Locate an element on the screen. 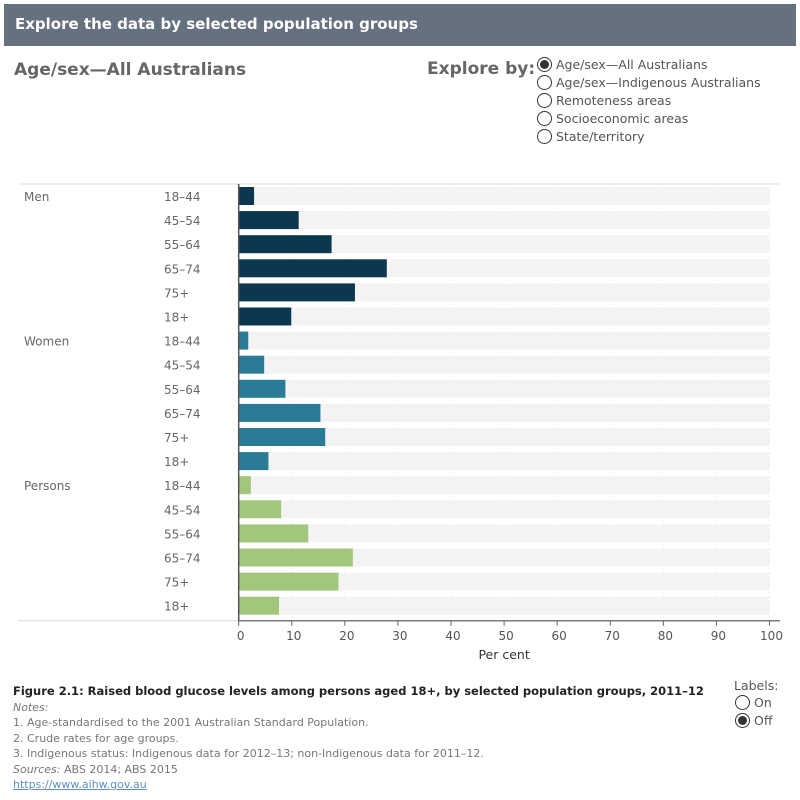 The height and width of the screenshot is (800, 800). x-tick-label: 100 is located at coordinates (771, 636).